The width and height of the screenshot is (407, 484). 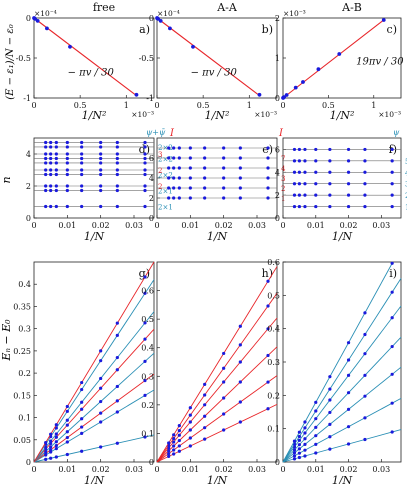 What do you see at coordinates (349, 225) in the screenshot?
I see `x-tick-label: 0.02` at bounding box center [349, 225].